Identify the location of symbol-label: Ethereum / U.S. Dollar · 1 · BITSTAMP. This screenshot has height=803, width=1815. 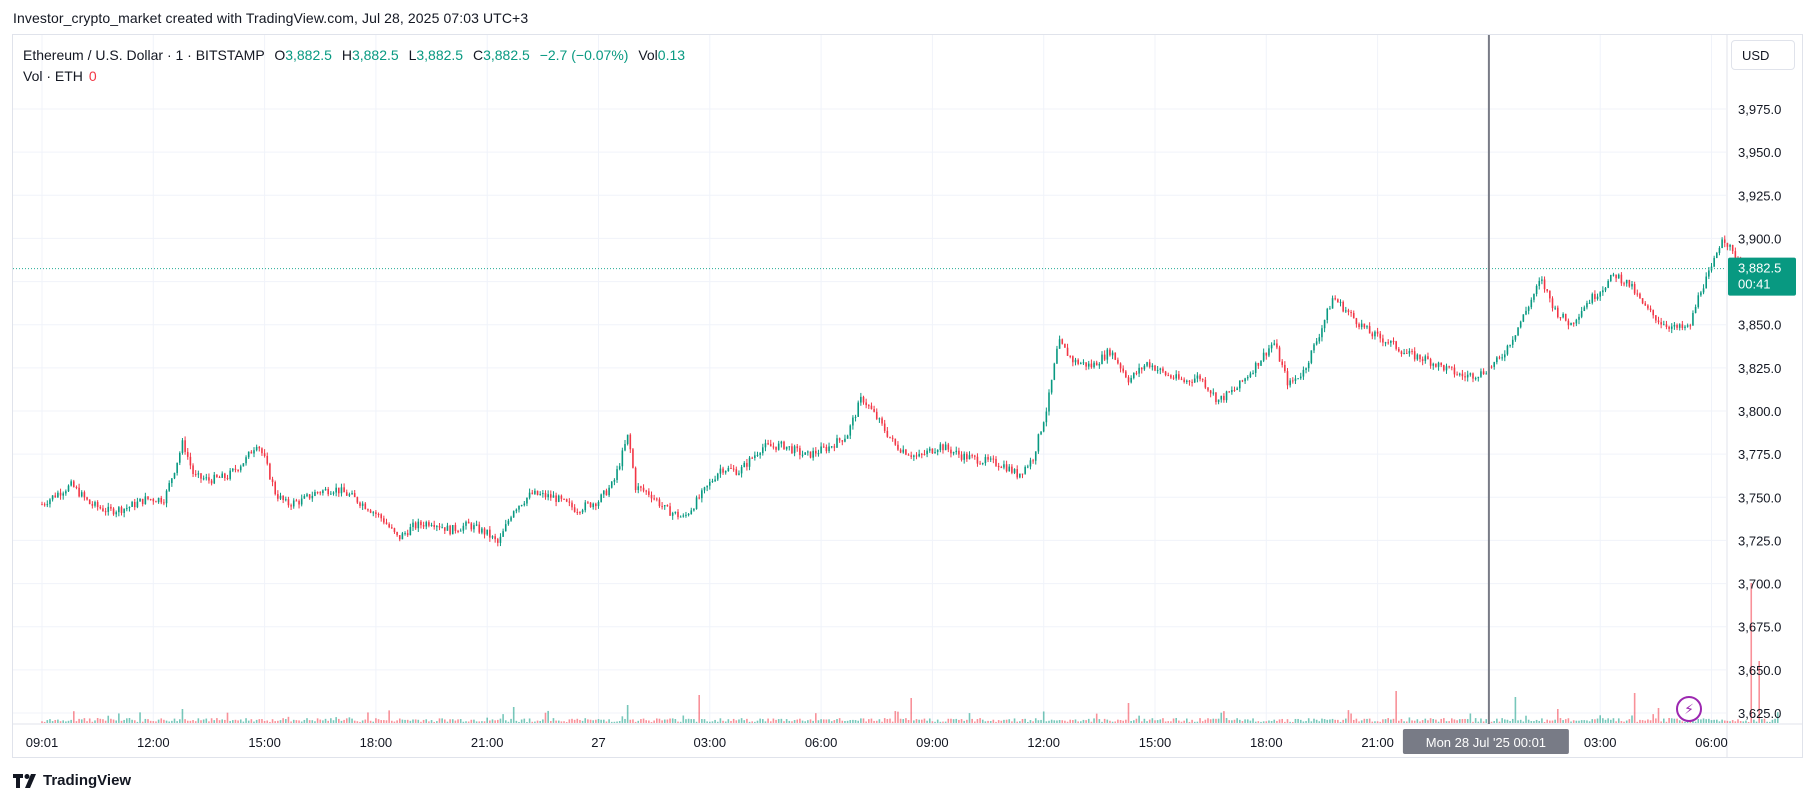
(144, 55).